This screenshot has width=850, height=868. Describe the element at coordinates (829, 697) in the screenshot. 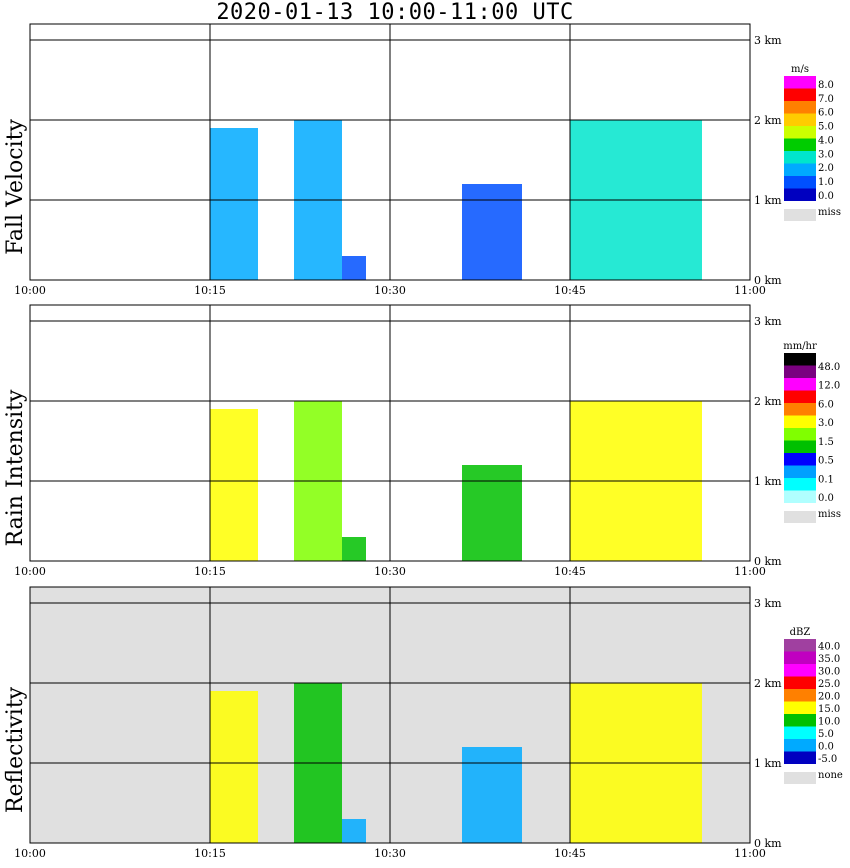

I see `colorbar-label-4: 20.0` at that location.